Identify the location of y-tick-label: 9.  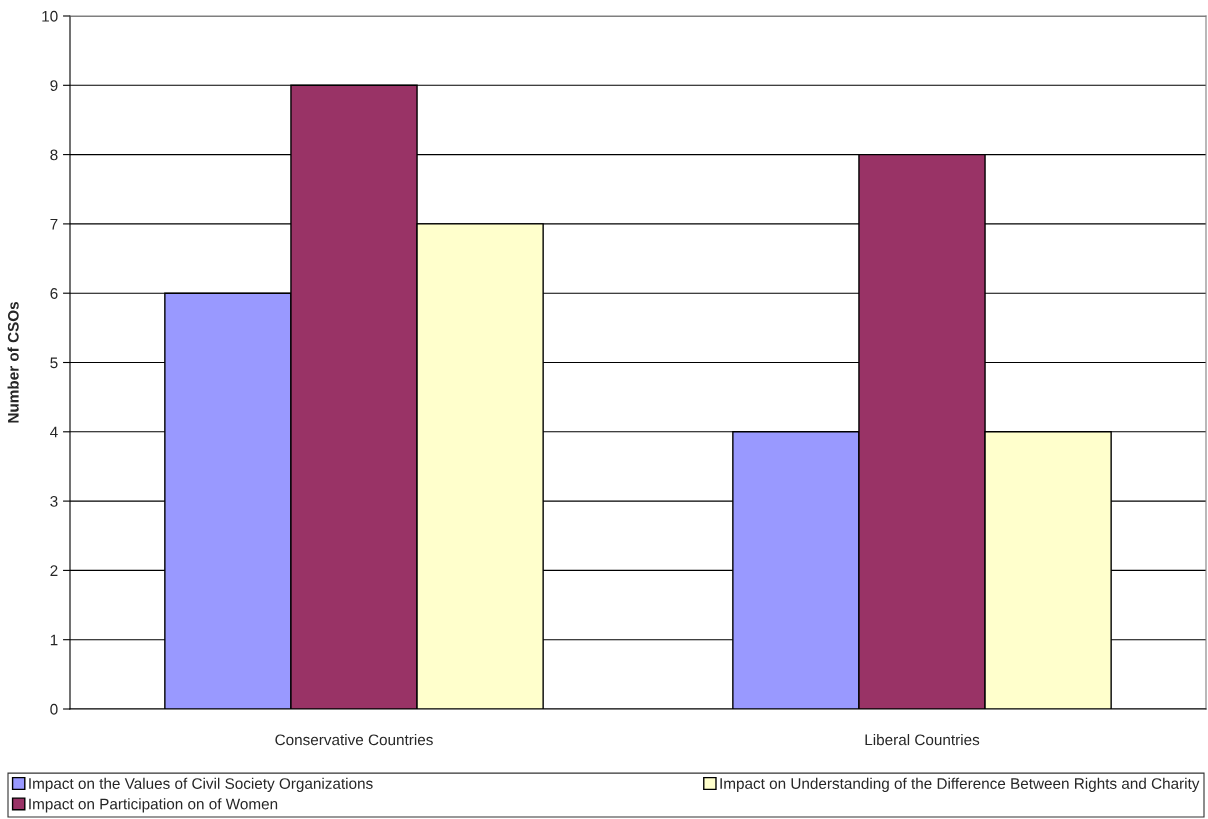
(54, 85).